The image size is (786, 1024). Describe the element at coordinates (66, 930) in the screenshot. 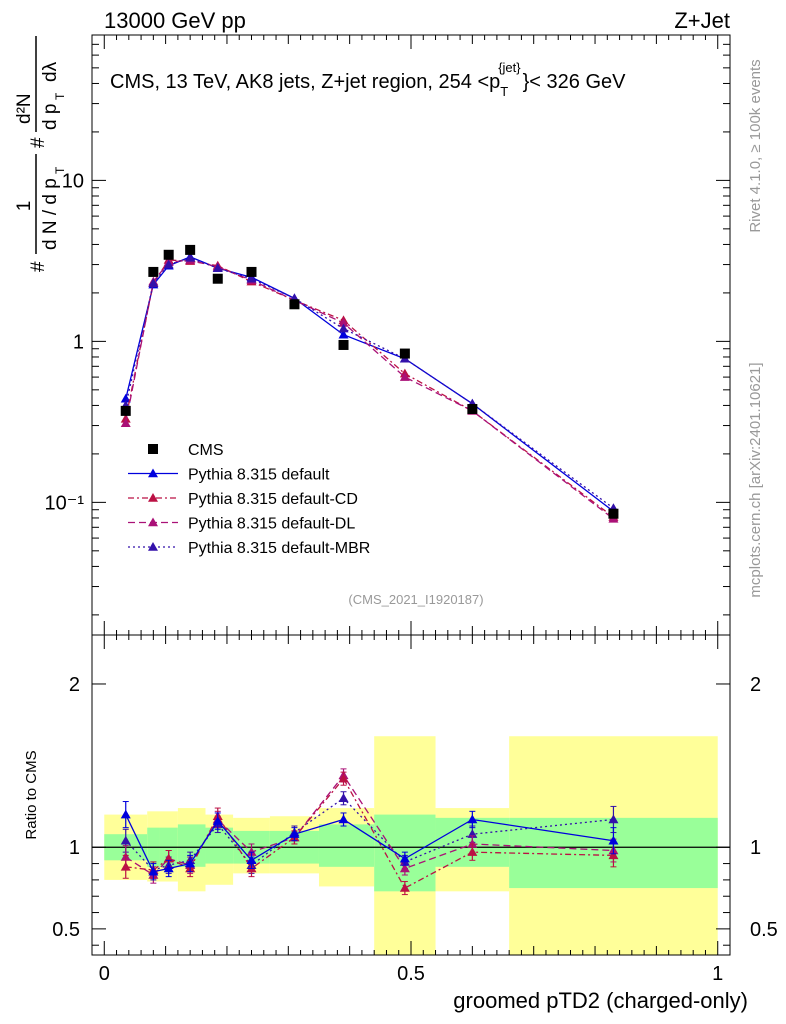

I see `ratio-y-tick-label: 0.5` at that location.